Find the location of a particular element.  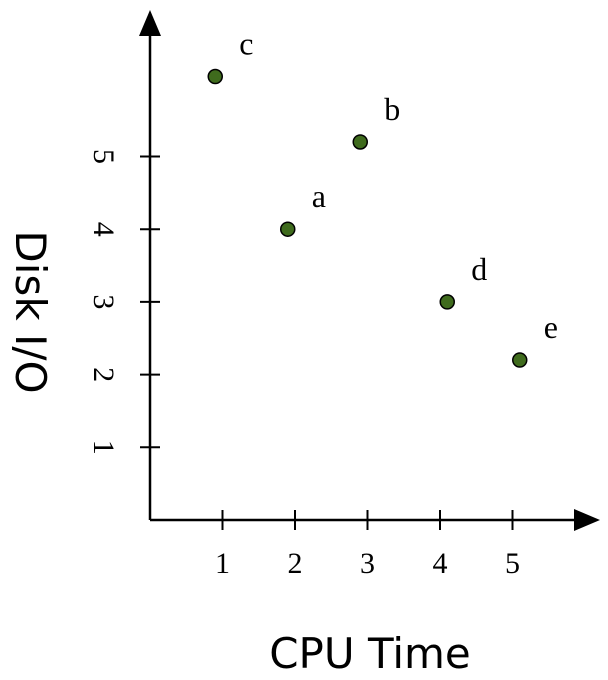

y-tick-label: 4 is located at coordinates (103, 229).